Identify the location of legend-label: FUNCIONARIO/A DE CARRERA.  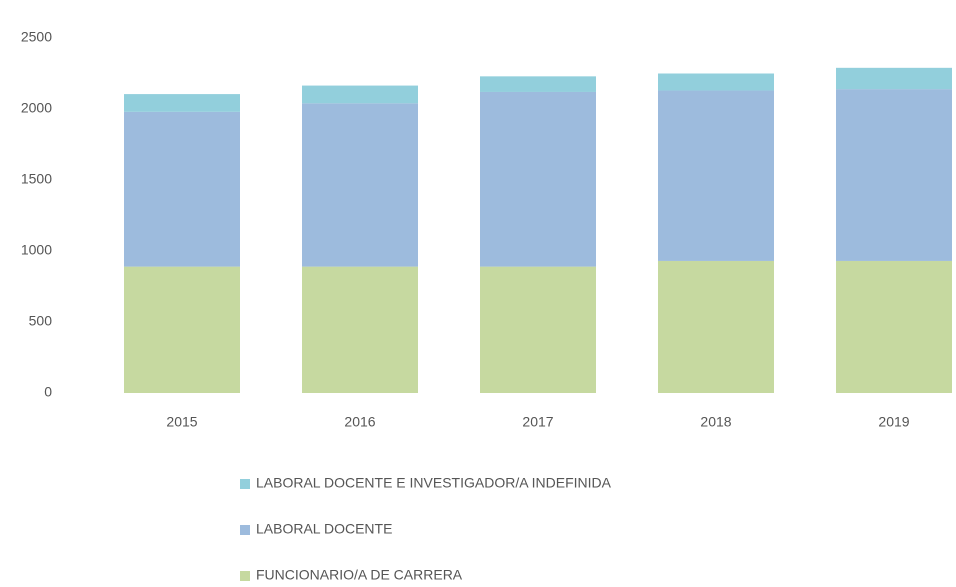
(359, 575).